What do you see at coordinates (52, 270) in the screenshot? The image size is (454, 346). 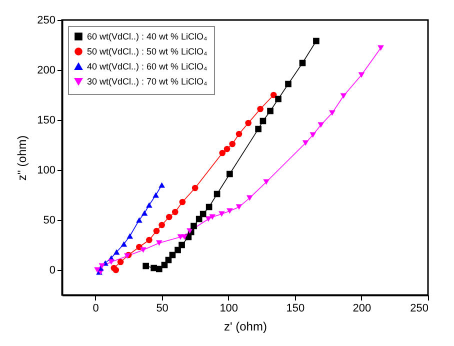 I see `y-tick-label: 0` at bounding box center [52, 270].